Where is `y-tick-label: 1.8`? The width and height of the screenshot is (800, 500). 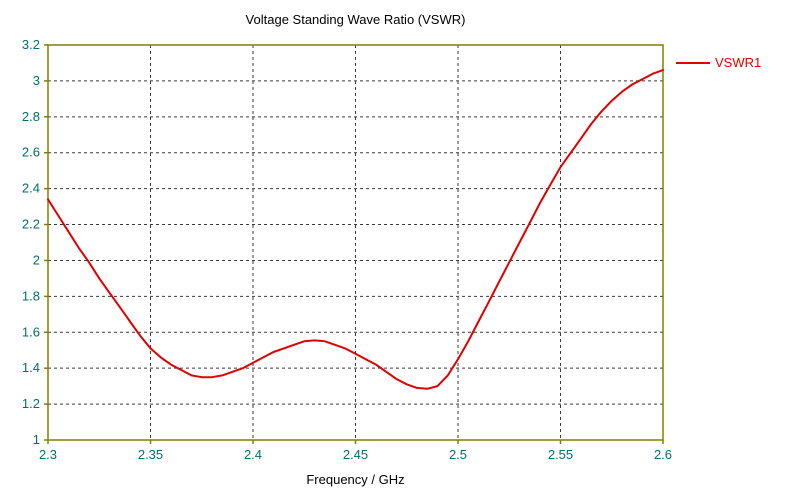 y-tick-label: 1.8 is located at coordinates (31, 295).